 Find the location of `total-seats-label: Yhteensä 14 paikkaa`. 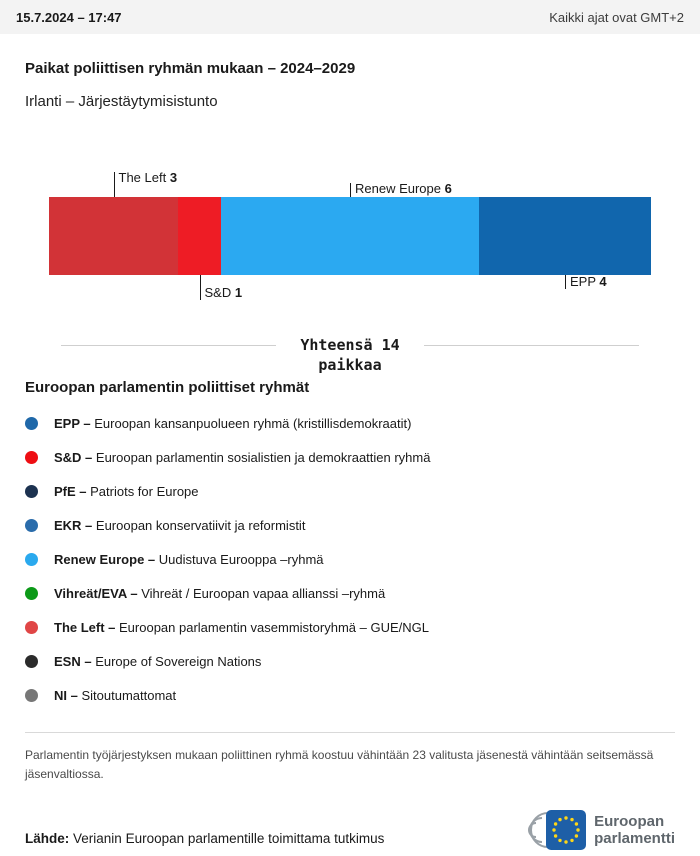

total-seats-label: Yhteensä 14 paikkaa is located at coordinates (349, 355).